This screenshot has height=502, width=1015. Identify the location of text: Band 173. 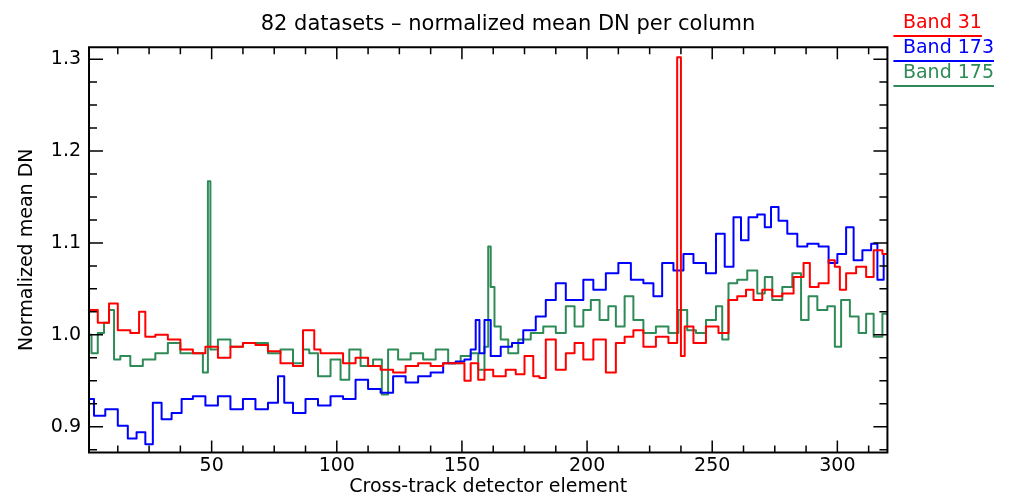
(948, 46).